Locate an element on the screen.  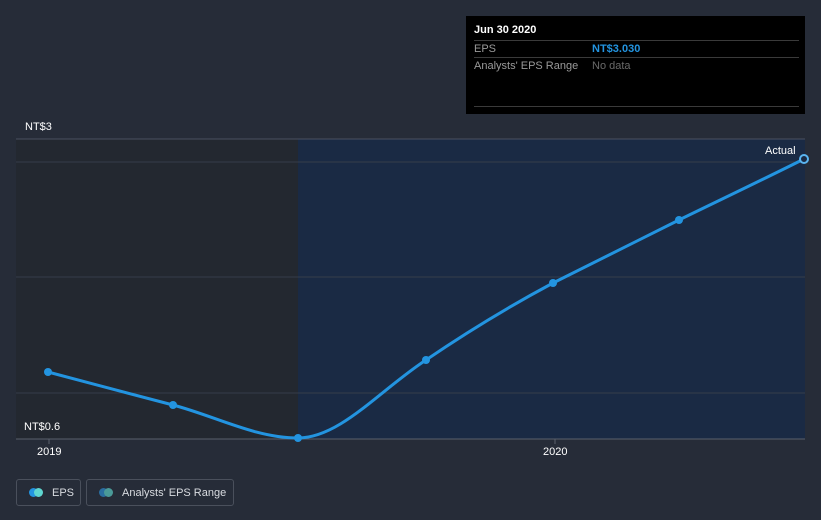
tooltip-date: Jun 30 2020 is located at coordinates (505, 30).